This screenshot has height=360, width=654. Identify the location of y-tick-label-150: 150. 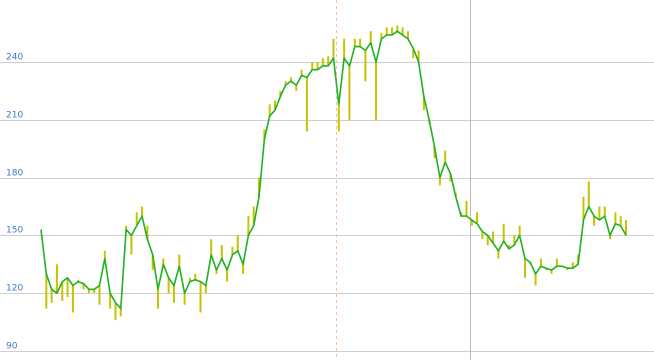
(14, 231).